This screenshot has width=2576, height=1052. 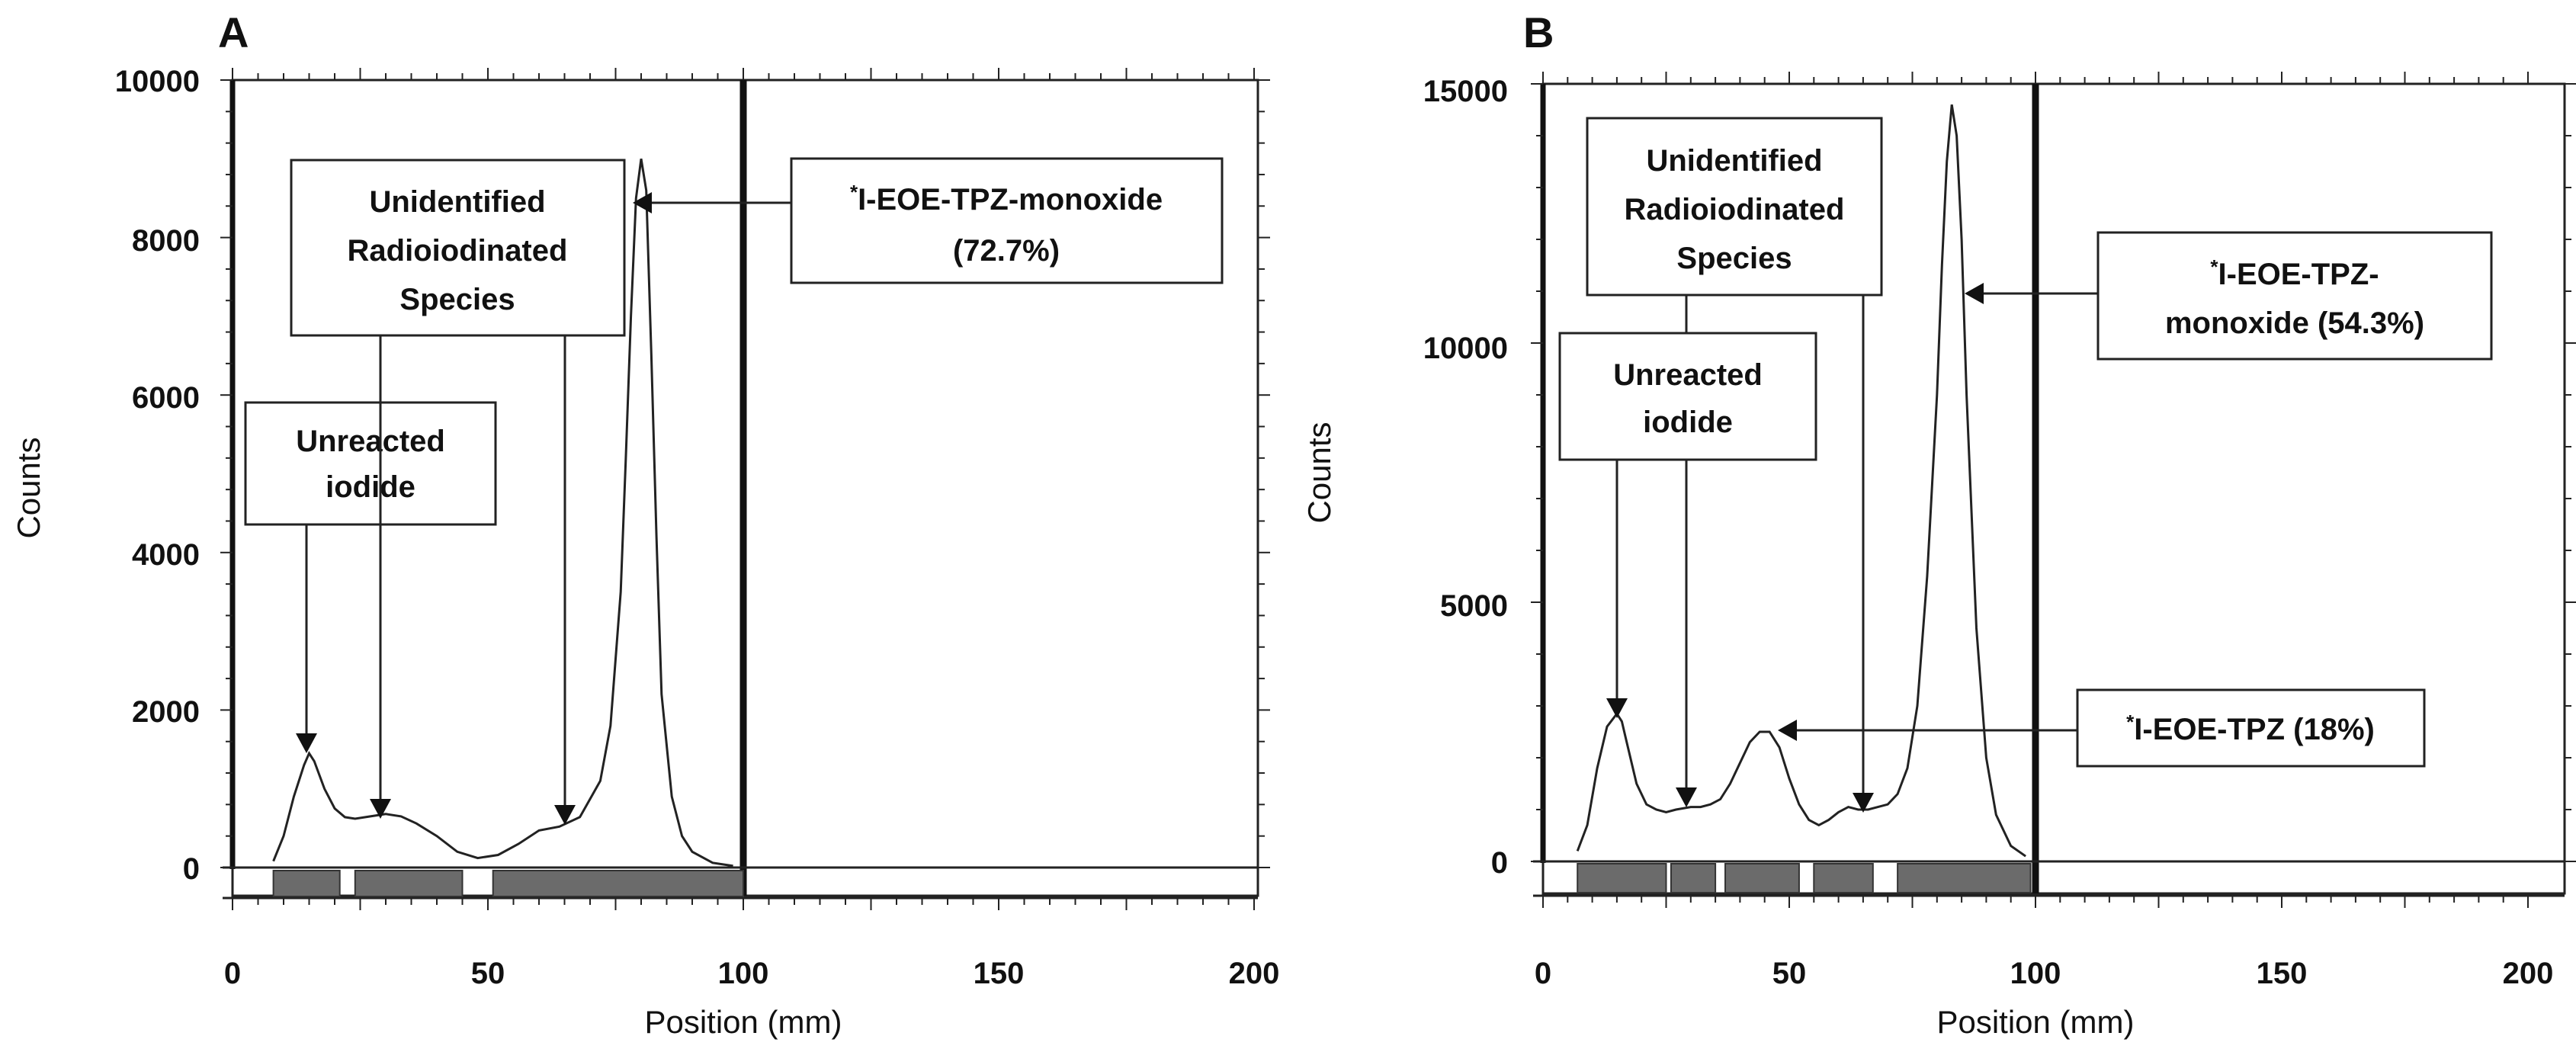 I want to click on panel-a-trace, so click(x=502, y=513).